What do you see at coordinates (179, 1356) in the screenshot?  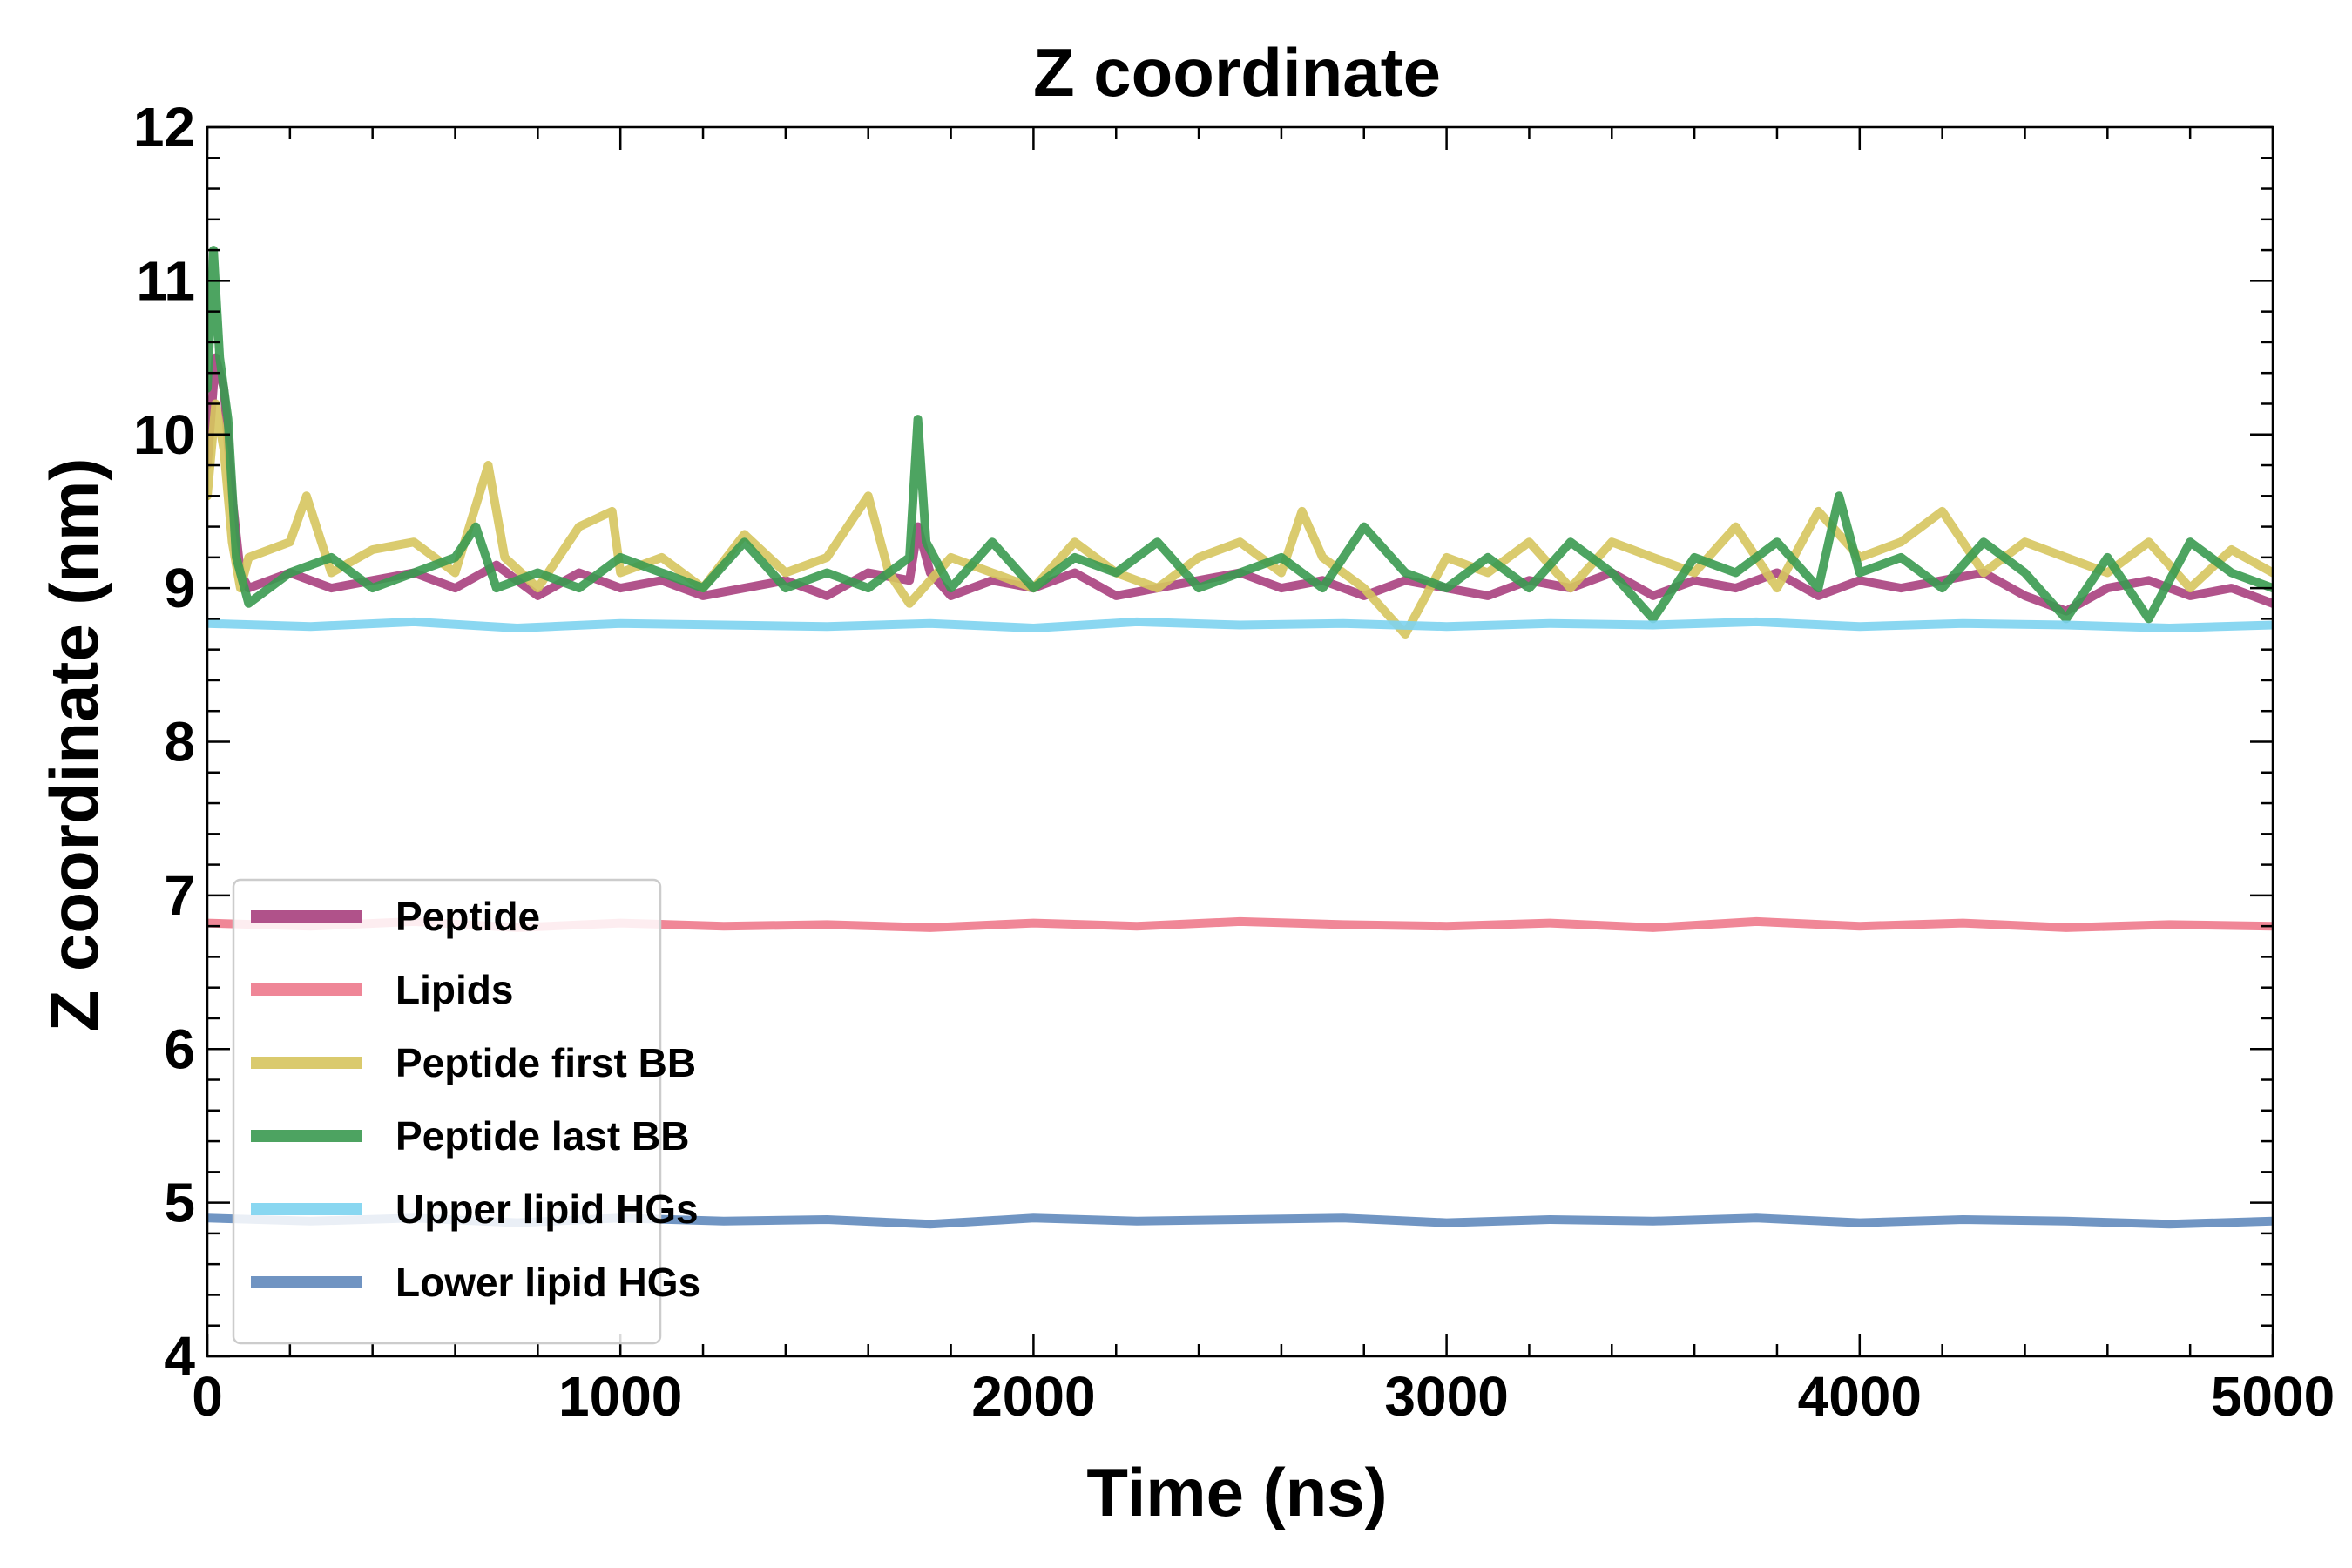 I see `y-tick-label: 4` at bounding box center [179, 1356].